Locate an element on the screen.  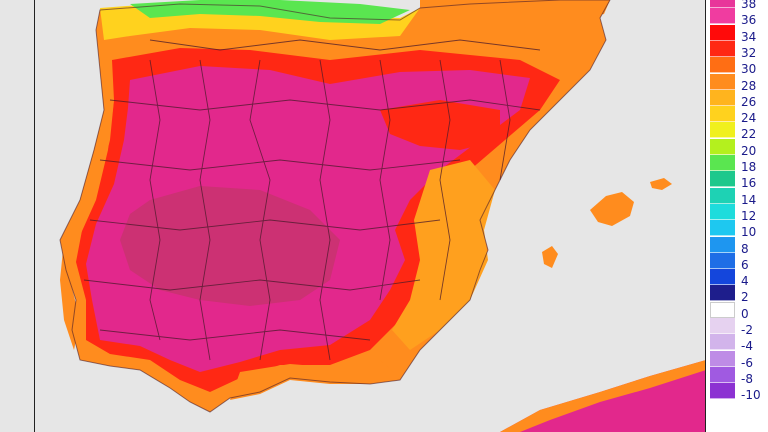
legend-label: 30 is located at coordinates (749, 69).